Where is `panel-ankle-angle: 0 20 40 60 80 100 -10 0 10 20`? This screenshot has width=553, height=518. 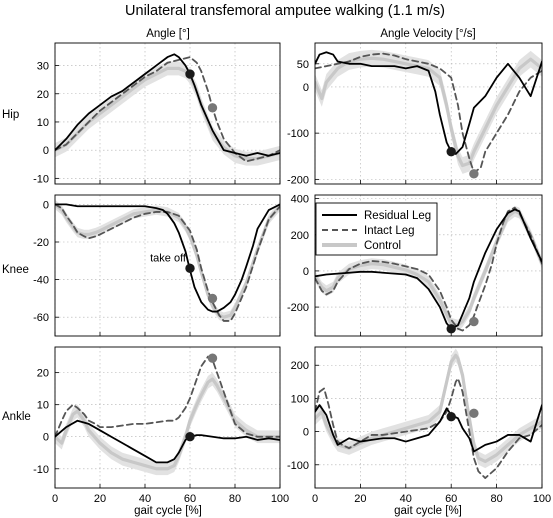
panel-ankle-angle: 0 20 40 60 80 100 -10 0 10 20 is located at coordinates (161, 425).